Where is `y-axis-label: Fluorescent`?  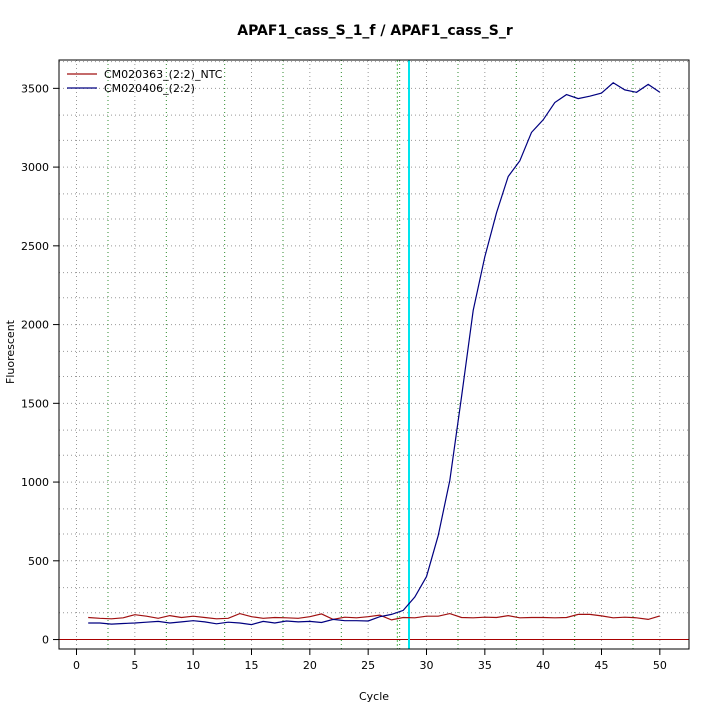 y-axis-label: Fluorescent is located at coordinates (10, 351).